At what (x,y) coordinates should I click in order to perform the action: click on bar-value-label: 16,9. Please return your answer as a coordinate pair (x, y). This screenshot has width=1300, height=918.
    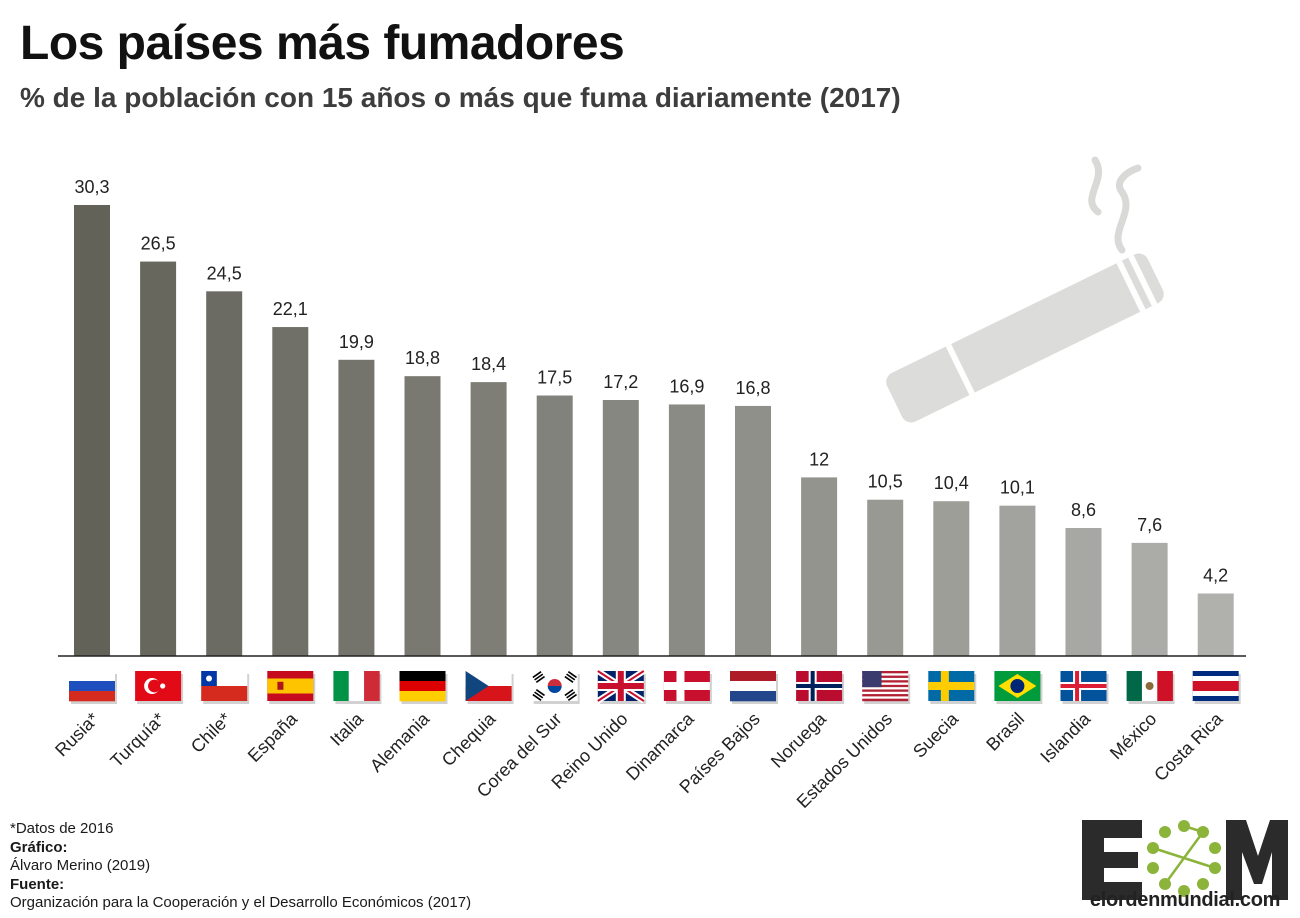
    Looking at the image, I should click on (686, 386).